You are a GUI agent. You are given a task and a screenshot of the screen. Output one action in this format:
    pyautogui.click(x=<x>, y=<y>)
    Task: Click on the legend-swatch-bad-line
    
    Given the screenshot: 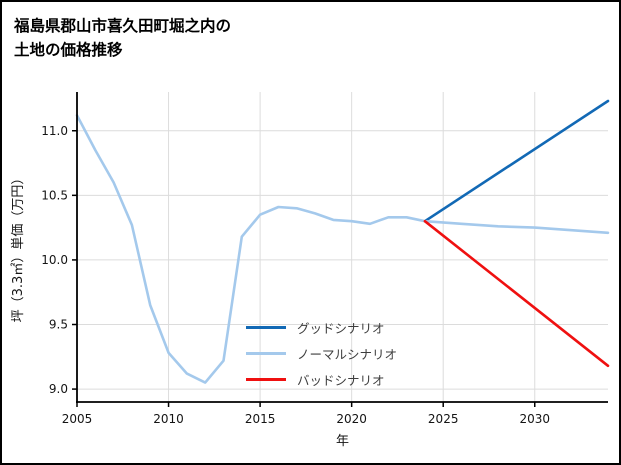 What is the action you would take?
    pyautogui.click(x=266, y=379)
    